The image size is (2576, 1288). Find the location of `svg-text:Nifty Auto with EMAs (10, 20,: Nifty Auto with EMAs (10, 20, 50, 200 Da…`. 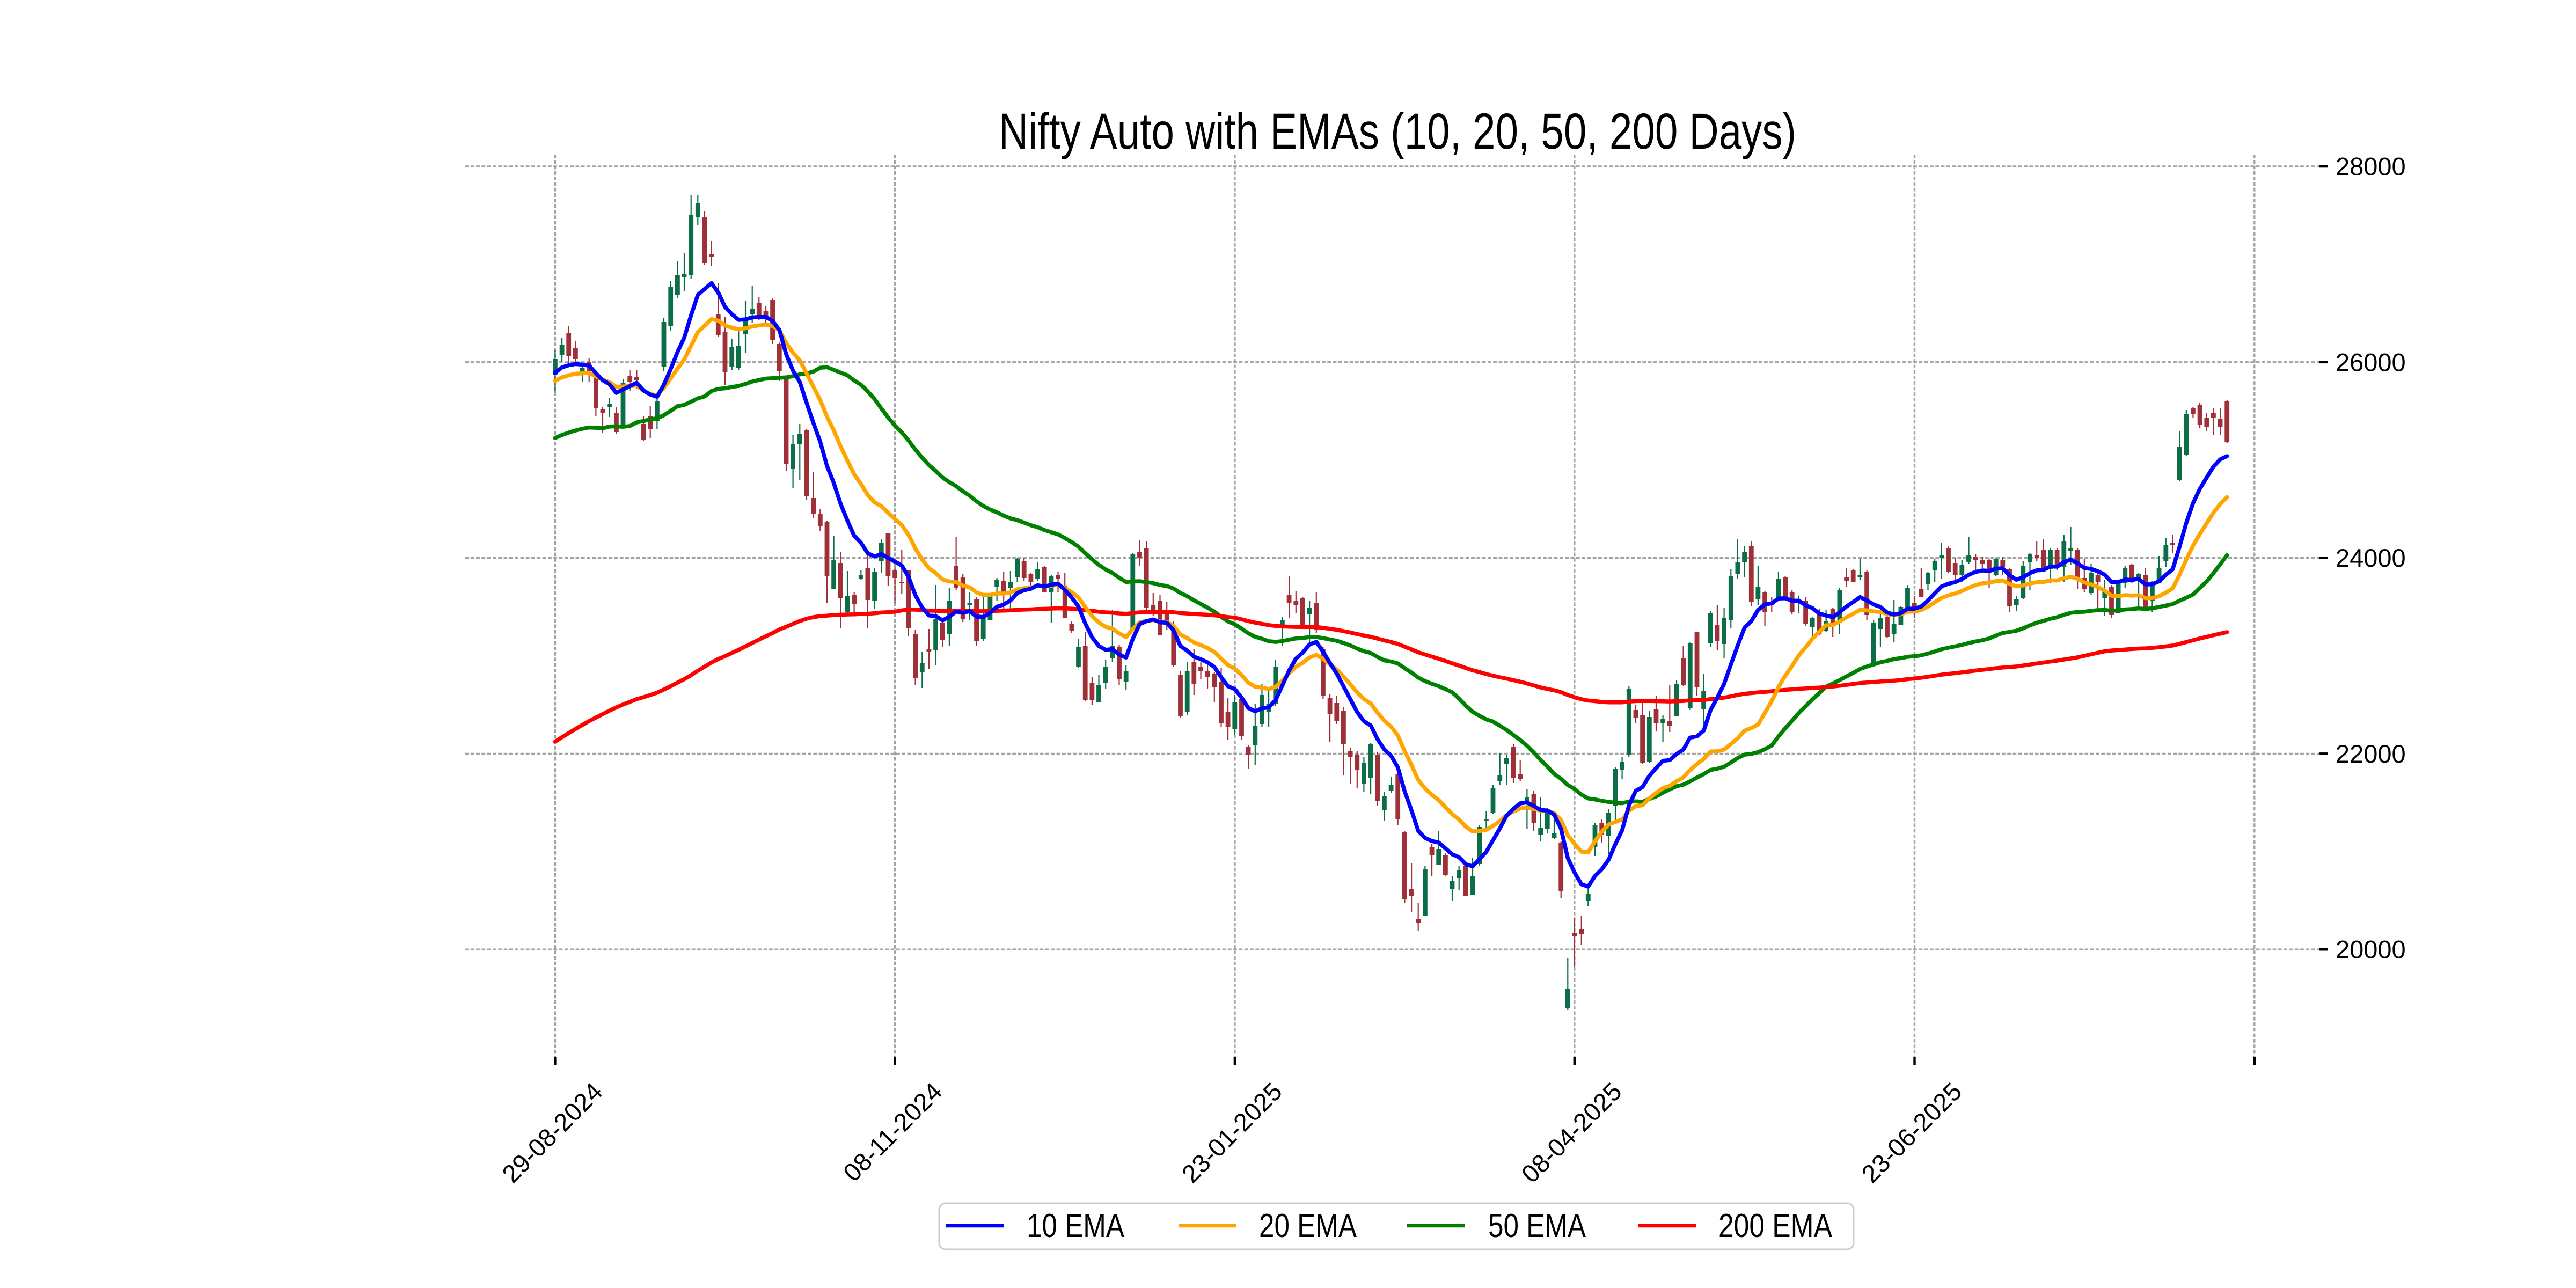

svg-text:Nifty Auto with EMAs (10, 20,: Nifty Auto with EMAs (10, 20, 50, 200 Da… is located at coordinates (1397, 131).